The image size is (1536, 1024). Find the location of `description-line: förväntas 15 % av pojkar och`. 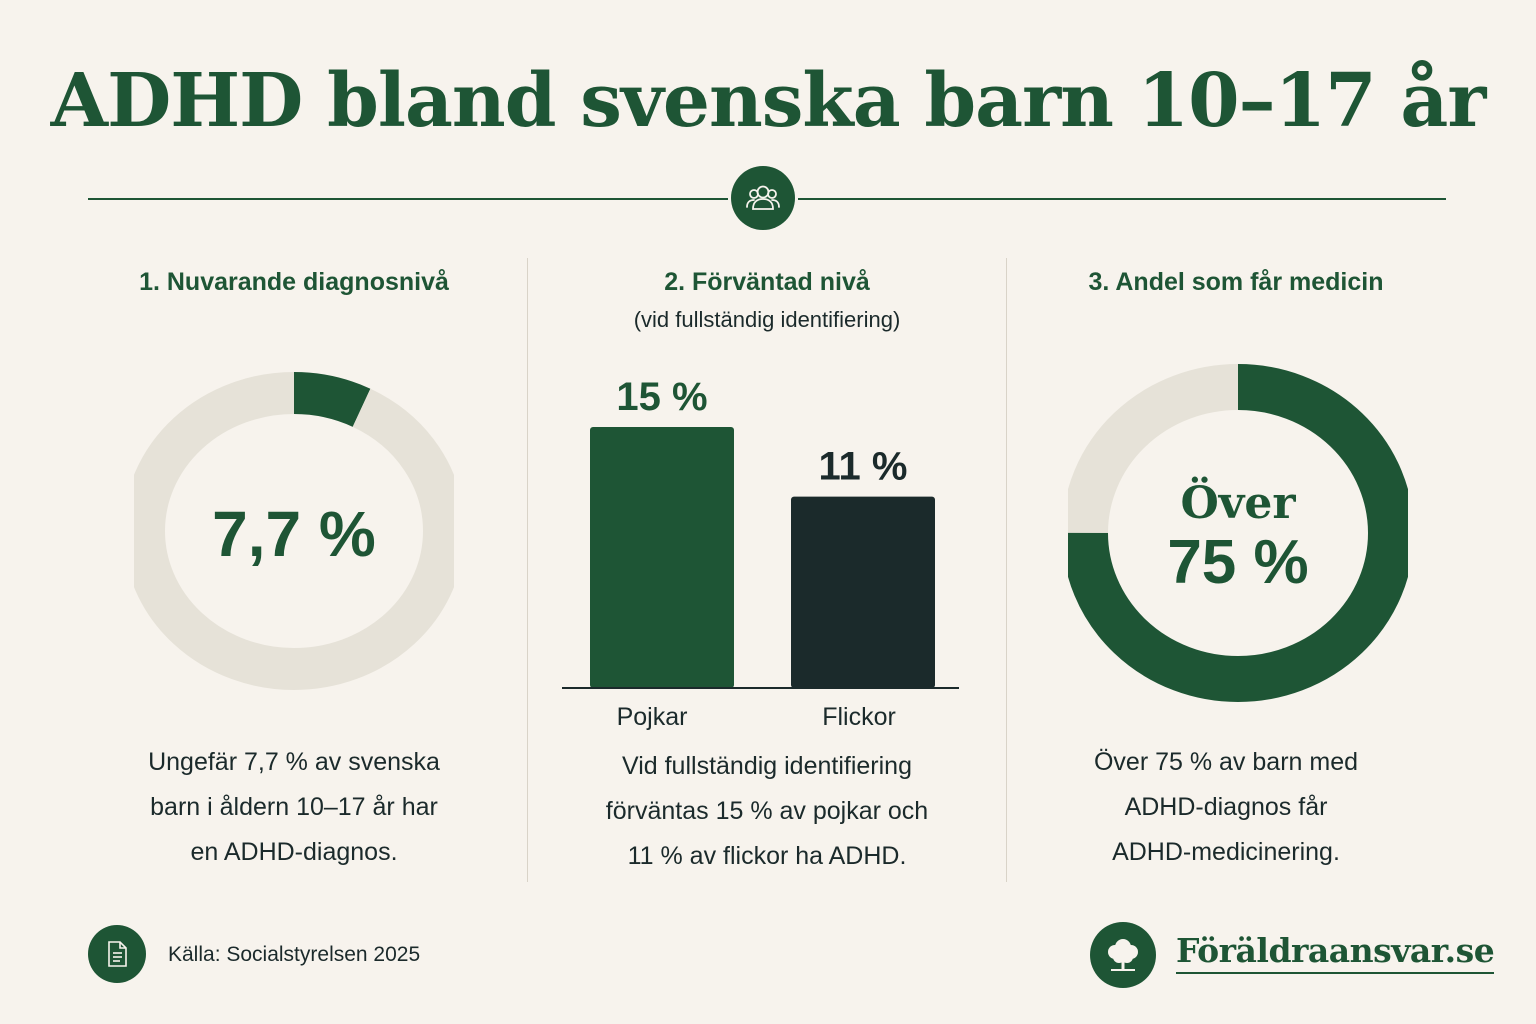

description-line: förväntas 15 % av pojkar och is located at coordinates (767, 811).